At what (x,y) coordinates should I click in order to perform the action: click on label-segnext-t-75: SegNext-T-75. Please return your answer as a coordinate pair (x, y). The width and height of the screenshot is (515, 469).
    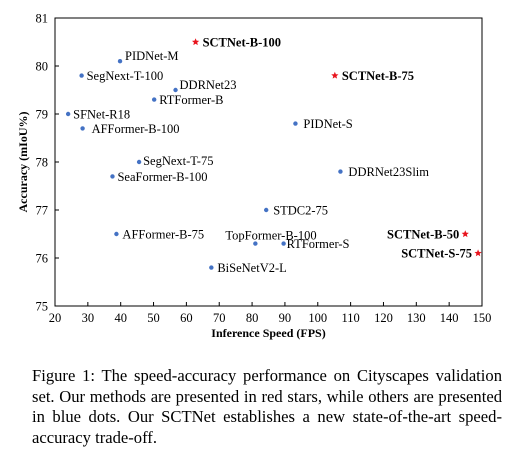
    Looking at the image, I should click on (178, 161).